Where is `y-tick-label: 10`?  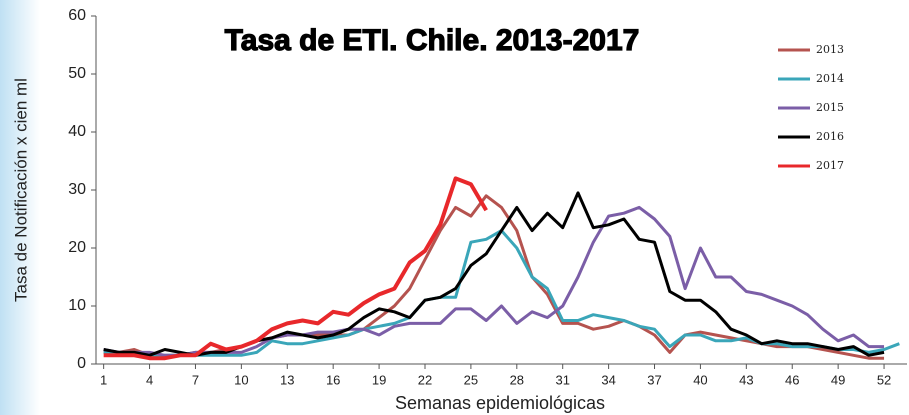
y-tick-label: 10 is located at coordinates (77, 305).